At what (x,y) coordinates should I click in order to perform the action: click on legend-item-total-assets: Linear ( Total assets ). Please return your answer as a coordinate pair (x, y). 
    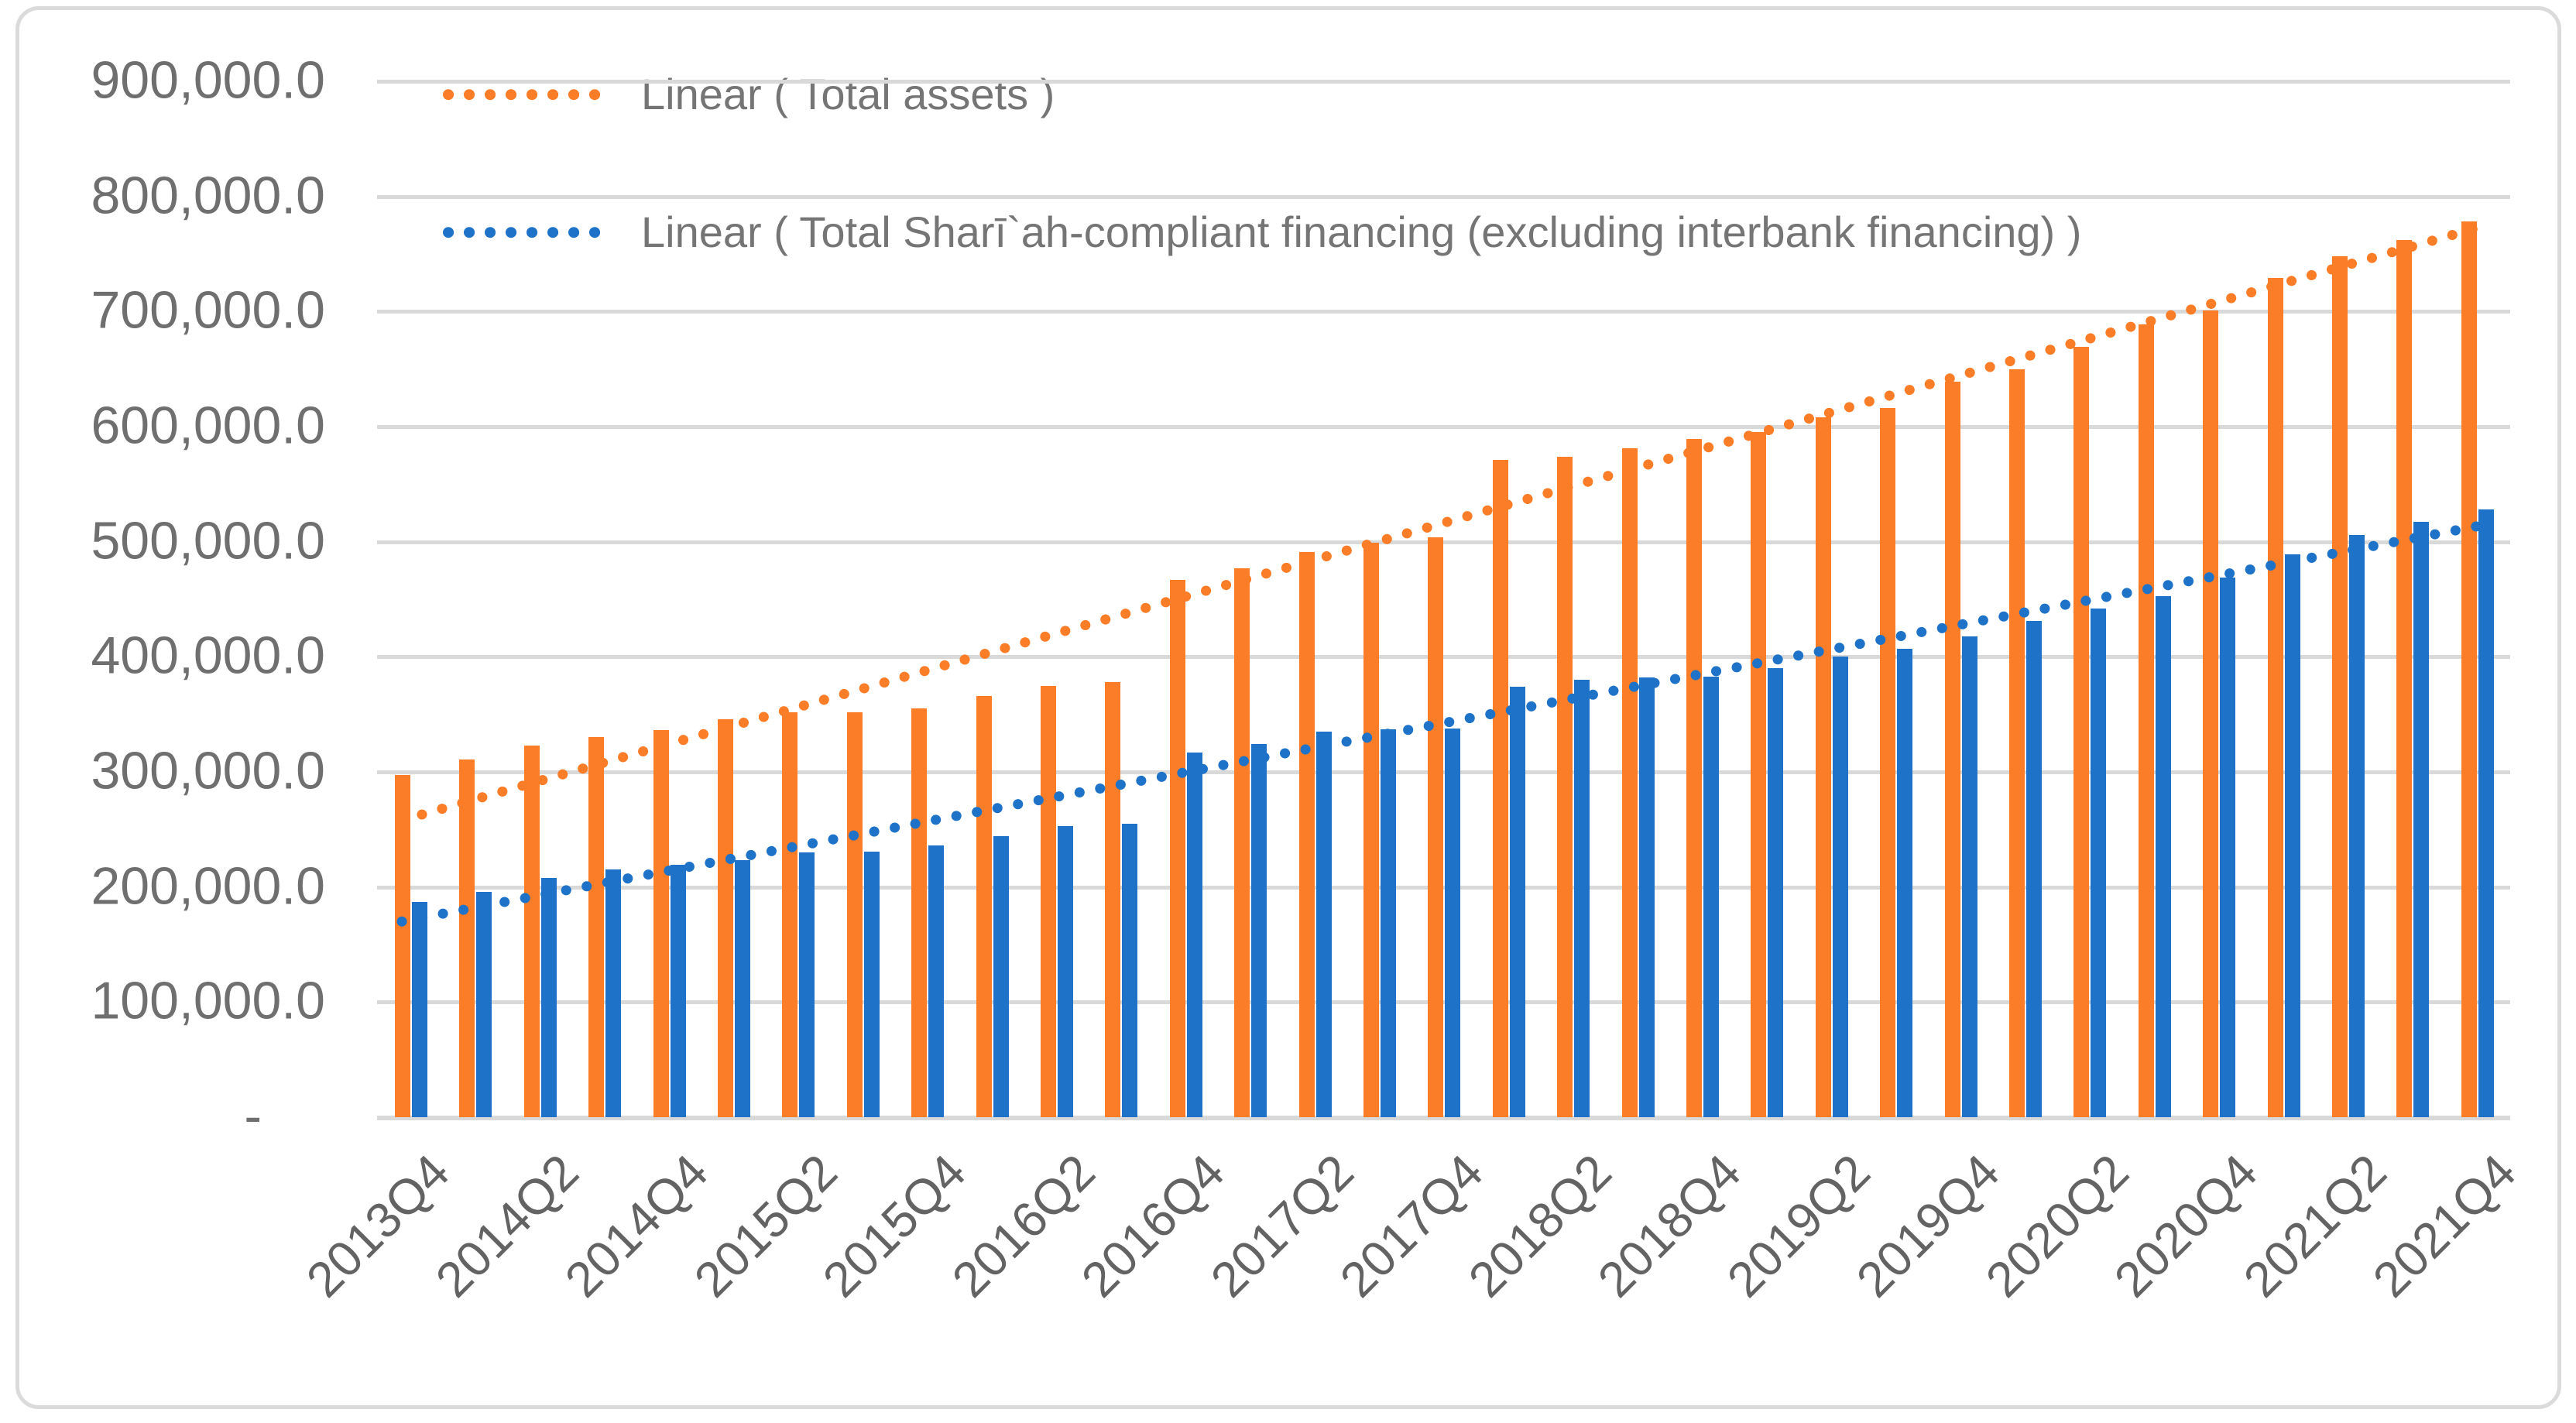
    Looking at the image, I should click on (749, 94).